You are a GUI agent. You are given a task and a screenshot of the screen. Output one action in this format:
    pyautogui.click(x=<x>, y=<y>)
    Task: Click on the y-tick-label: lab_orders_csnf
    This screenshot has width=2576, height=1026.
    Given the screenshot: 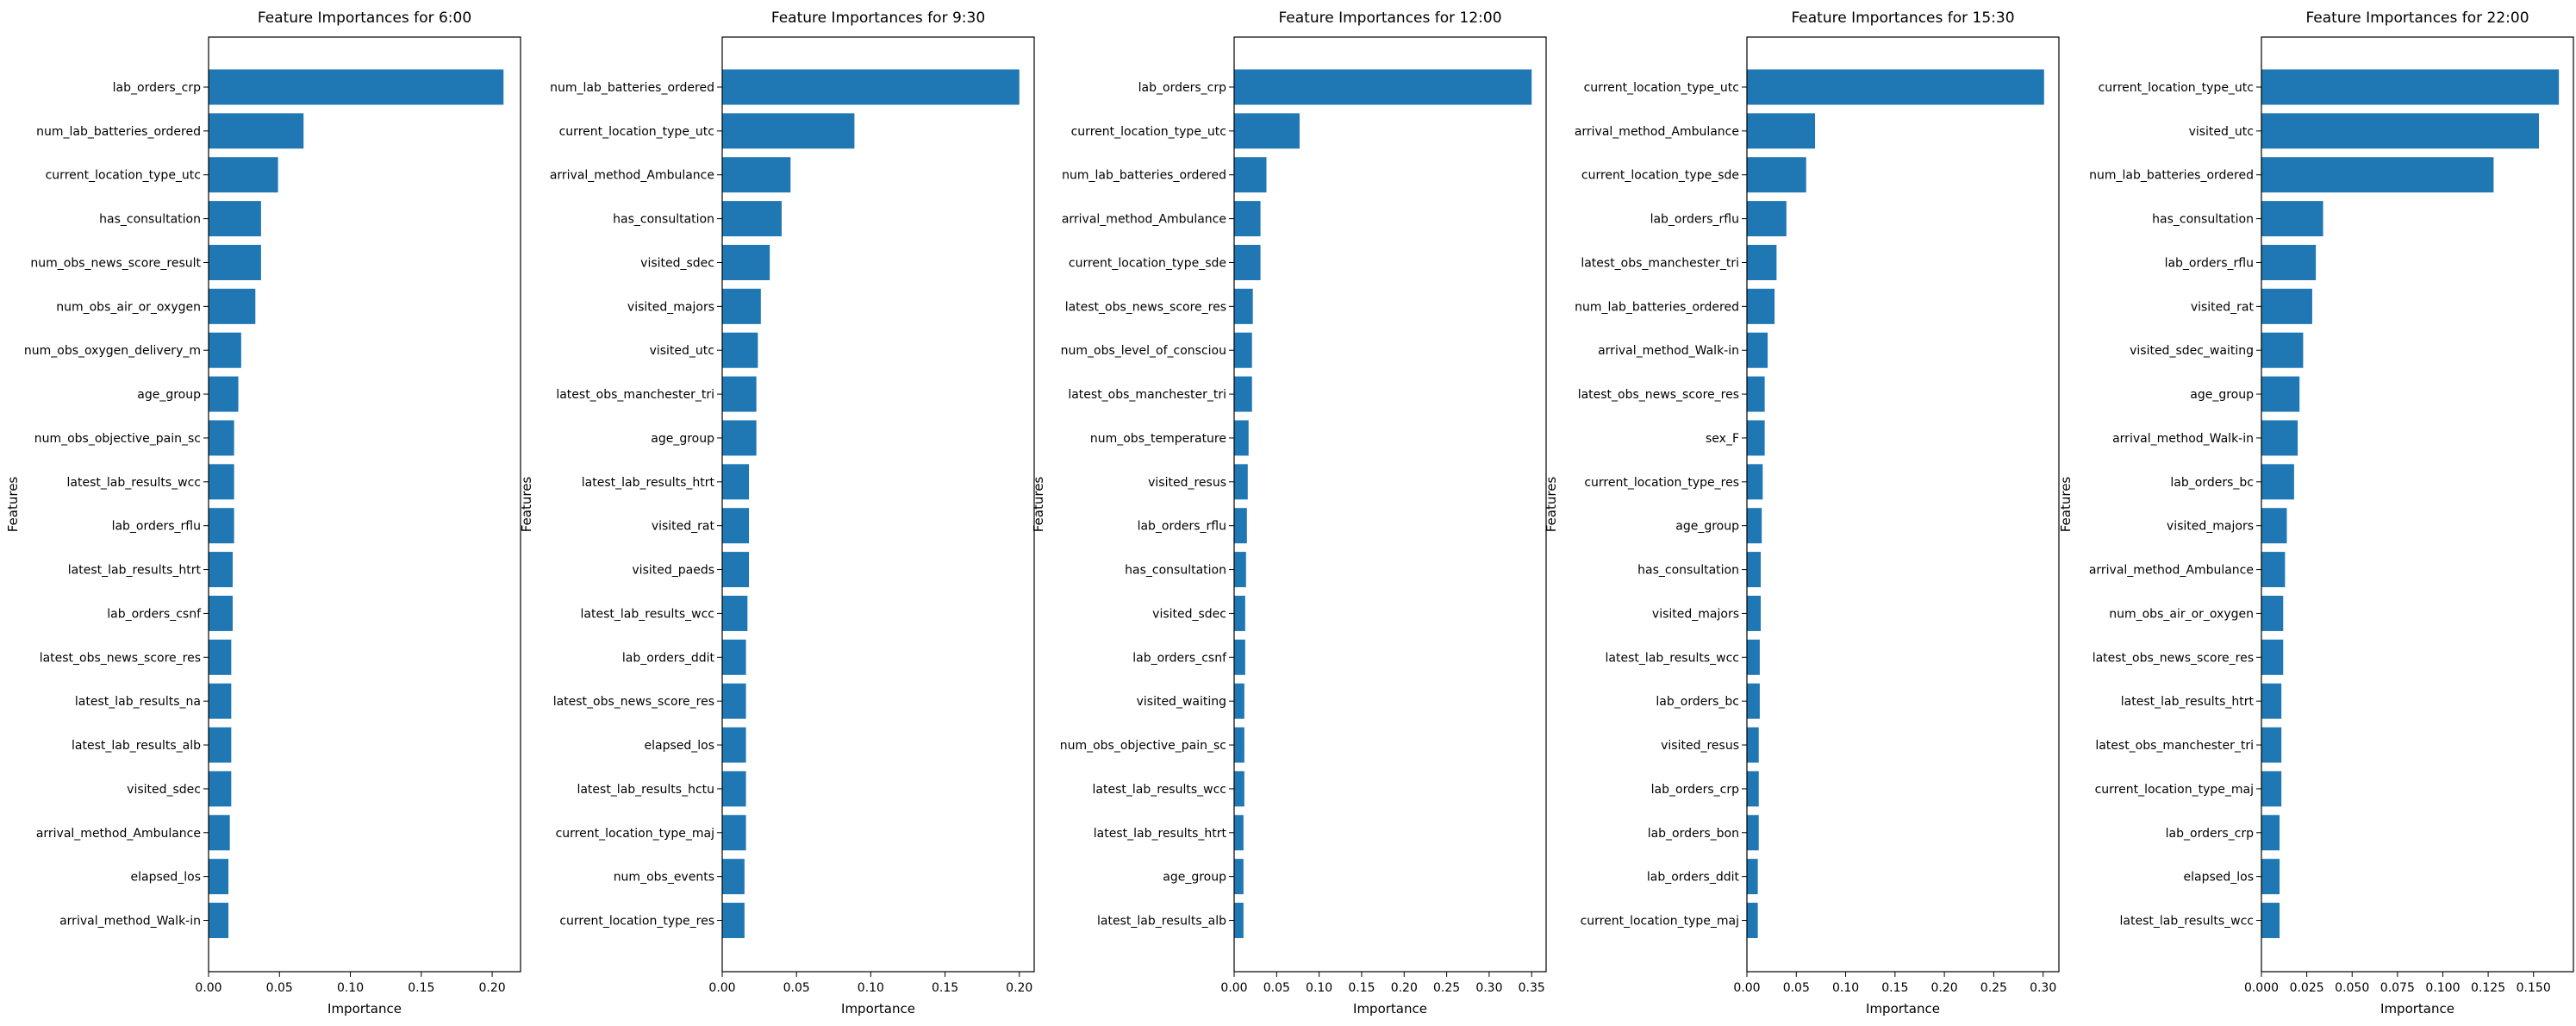 What is the action you would take?
    pyautogui.click(x=154, y=614)
    